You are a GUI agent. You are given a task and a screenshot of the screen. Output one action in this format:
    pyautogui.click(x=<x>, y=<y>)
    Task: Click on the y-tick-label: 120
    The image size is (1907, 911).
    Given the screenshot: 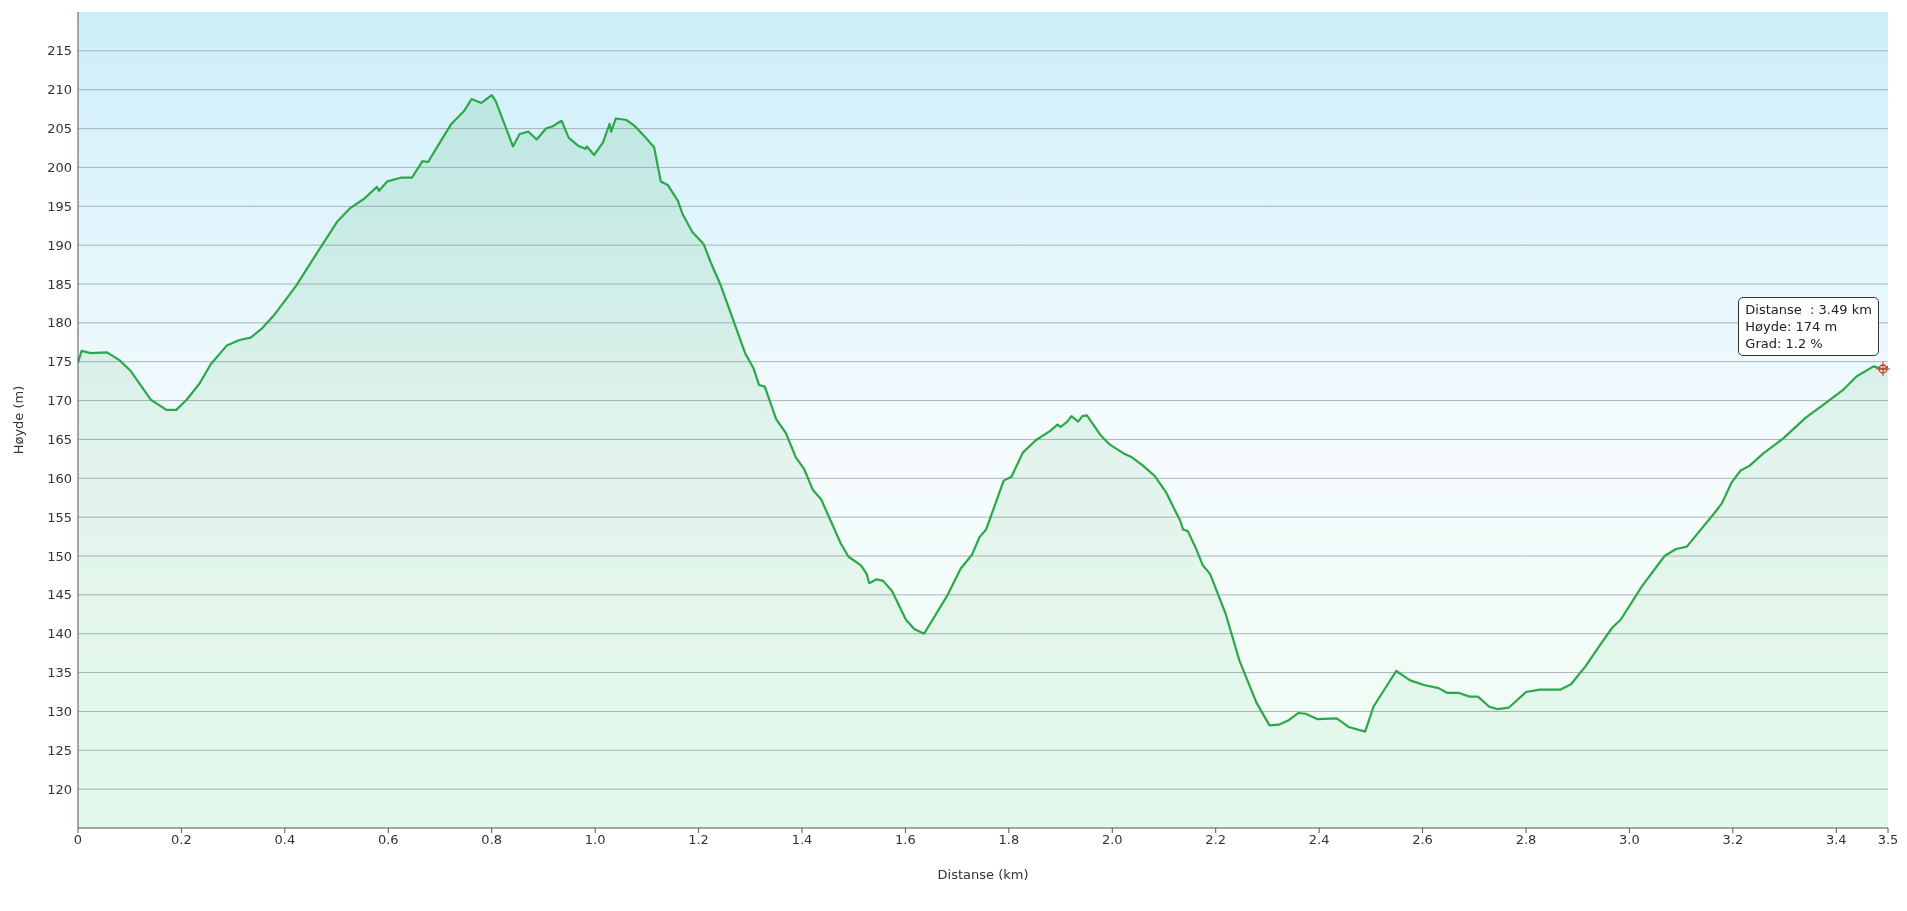 What is the action you would take?
    pyautogui.click(x=59, y=789)
    